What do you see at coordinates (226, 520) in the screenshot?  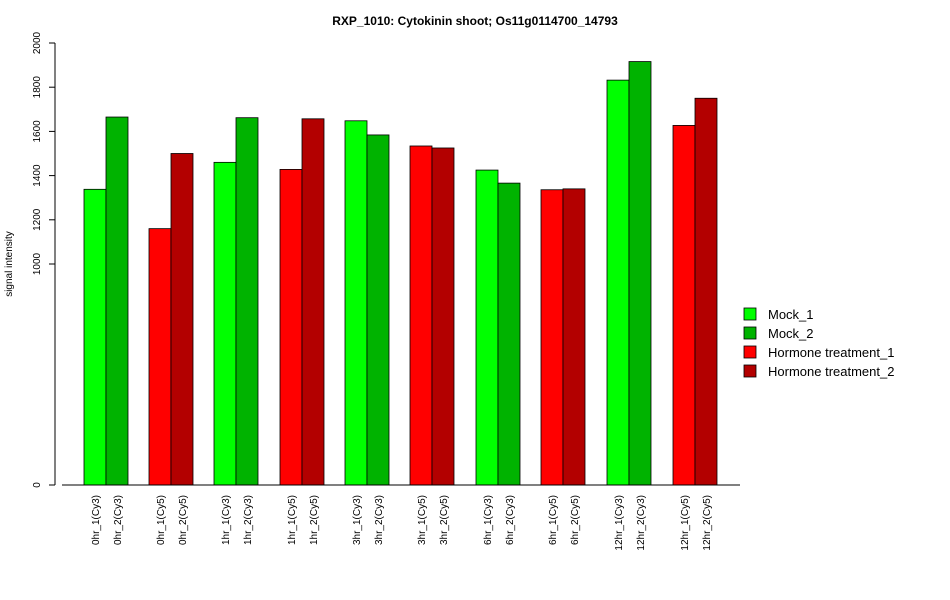 I see `x-tick-label: 1hr_1(Cy3)` at bounding box center [226, 520].